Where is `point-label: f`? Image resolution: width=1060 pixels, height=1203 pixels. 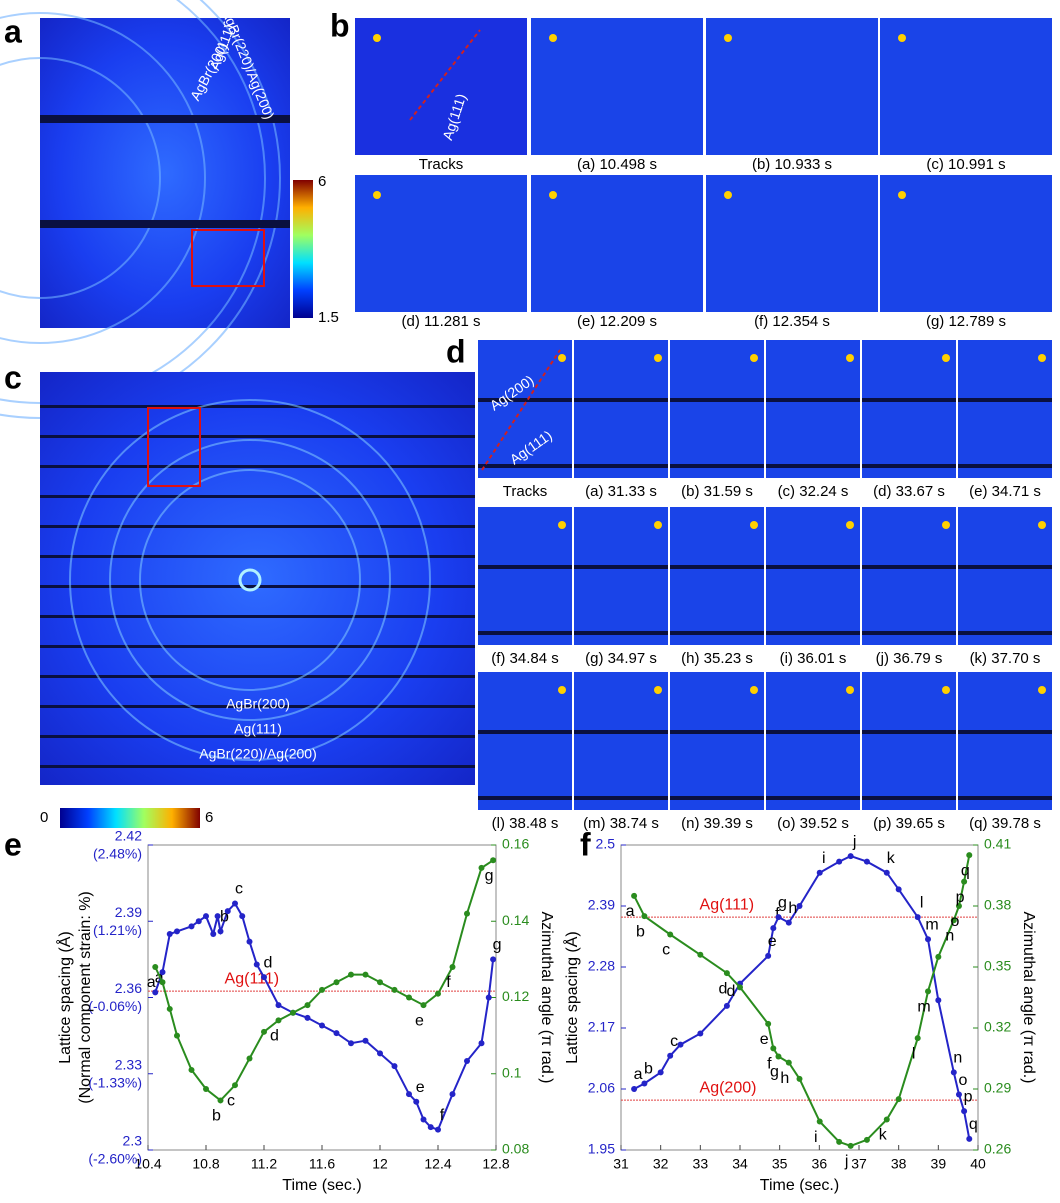
point-label: f is located at coordinates (769, 1064).